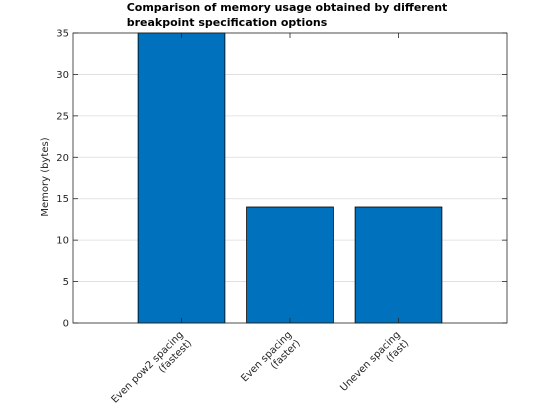 The height and width of the screenshot is (420, 560). What do you see at coordinates (66, 282) in the screenshot?
I see `y-tick-label: 5` at bounding box center [66, 282].